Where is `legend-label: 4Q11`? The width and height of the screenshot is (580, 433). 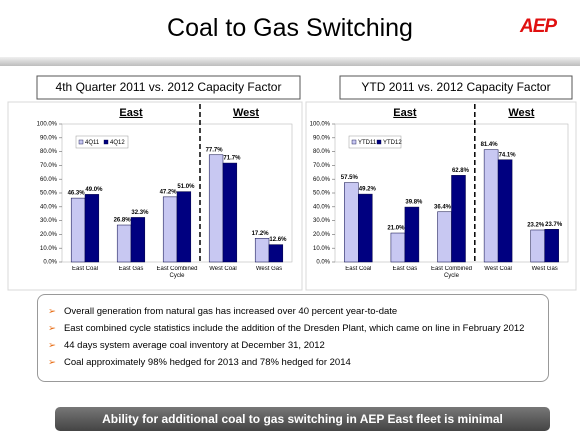 legend-label: 4Q11 is located at coordinates (92, 143).